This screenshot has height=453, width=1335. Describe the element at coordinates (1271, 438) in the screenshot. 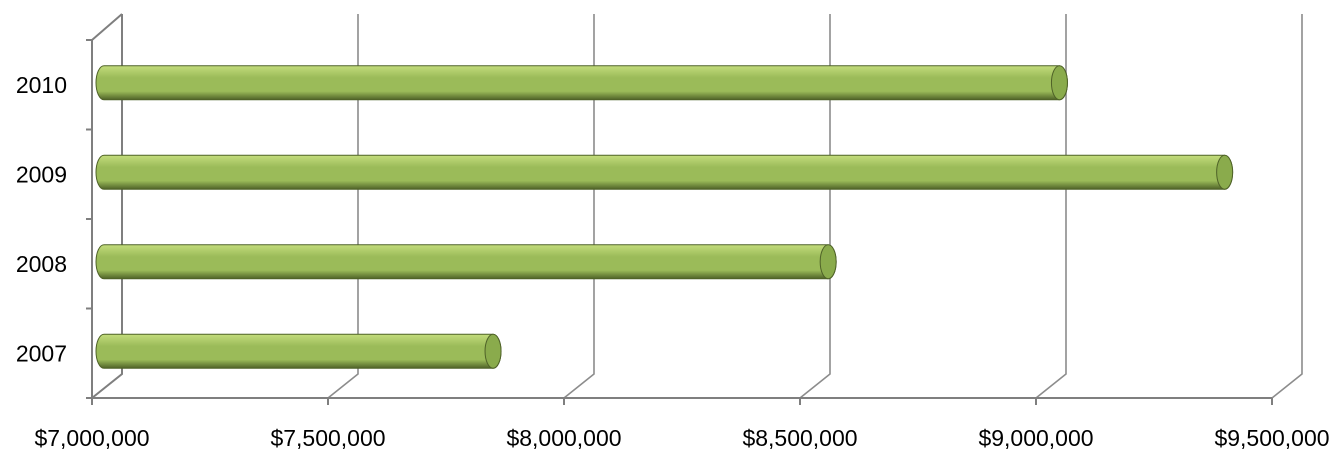

I see `x-tick-label: $9,500,000` at that location.